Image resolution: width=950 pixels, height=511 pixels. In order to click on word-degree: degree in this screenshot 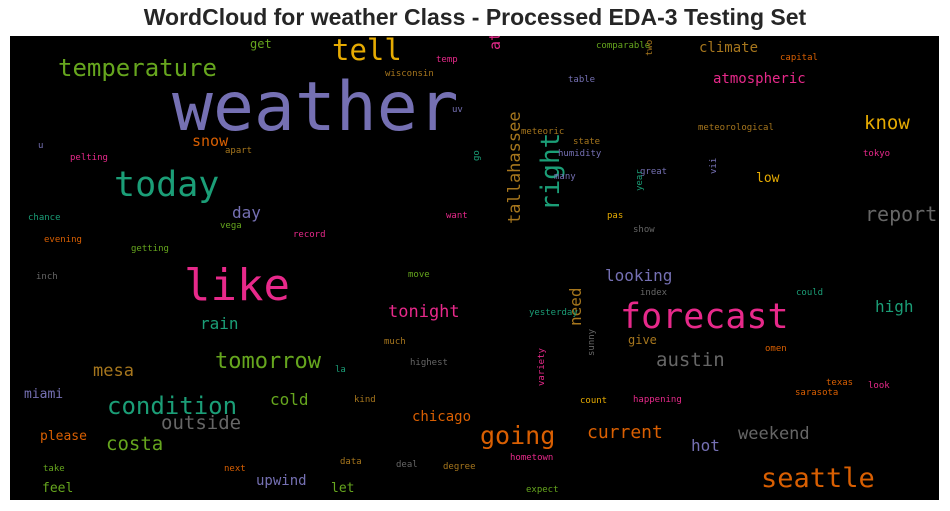, I will do `click(459, 467)`.